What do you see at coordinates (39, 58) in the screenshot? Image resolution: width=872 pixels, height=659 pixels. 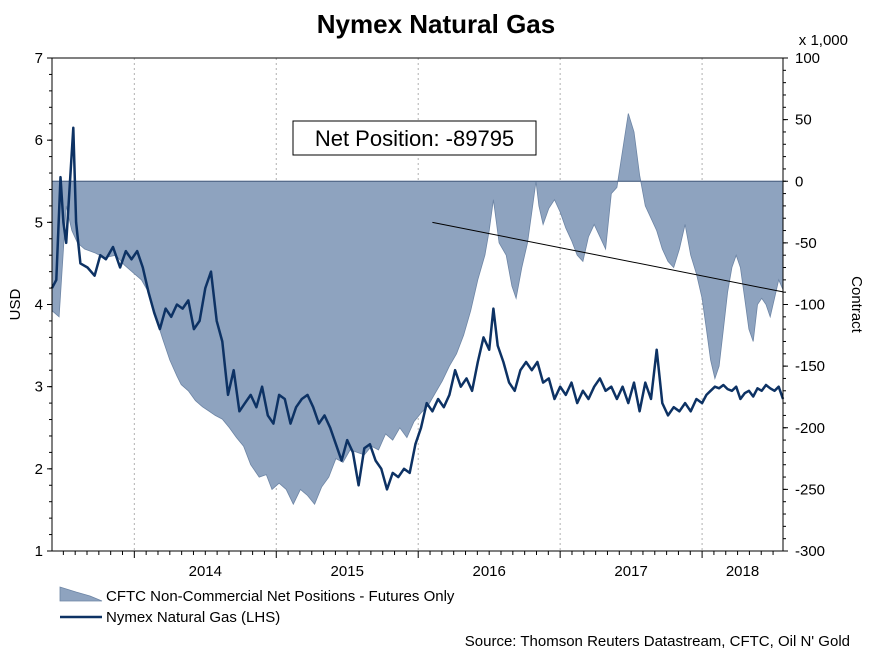 I see `left-axis-tick-label: 7` at bounding box center [39, 58].